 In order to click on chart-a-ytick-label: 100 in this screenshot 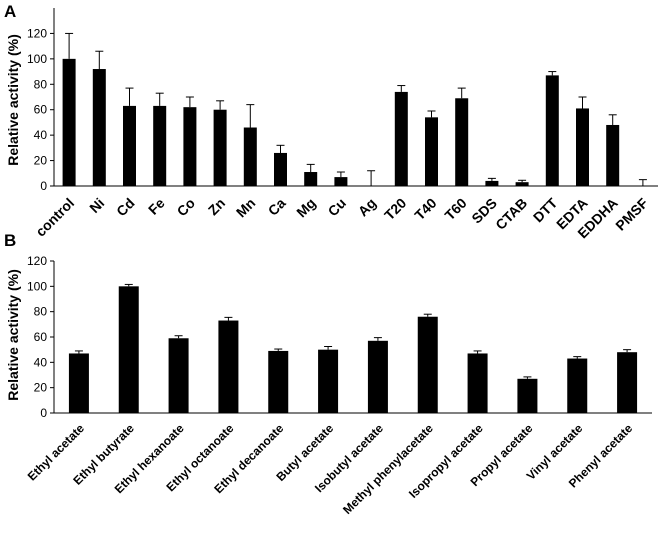, I will do `click(37, 59)`.